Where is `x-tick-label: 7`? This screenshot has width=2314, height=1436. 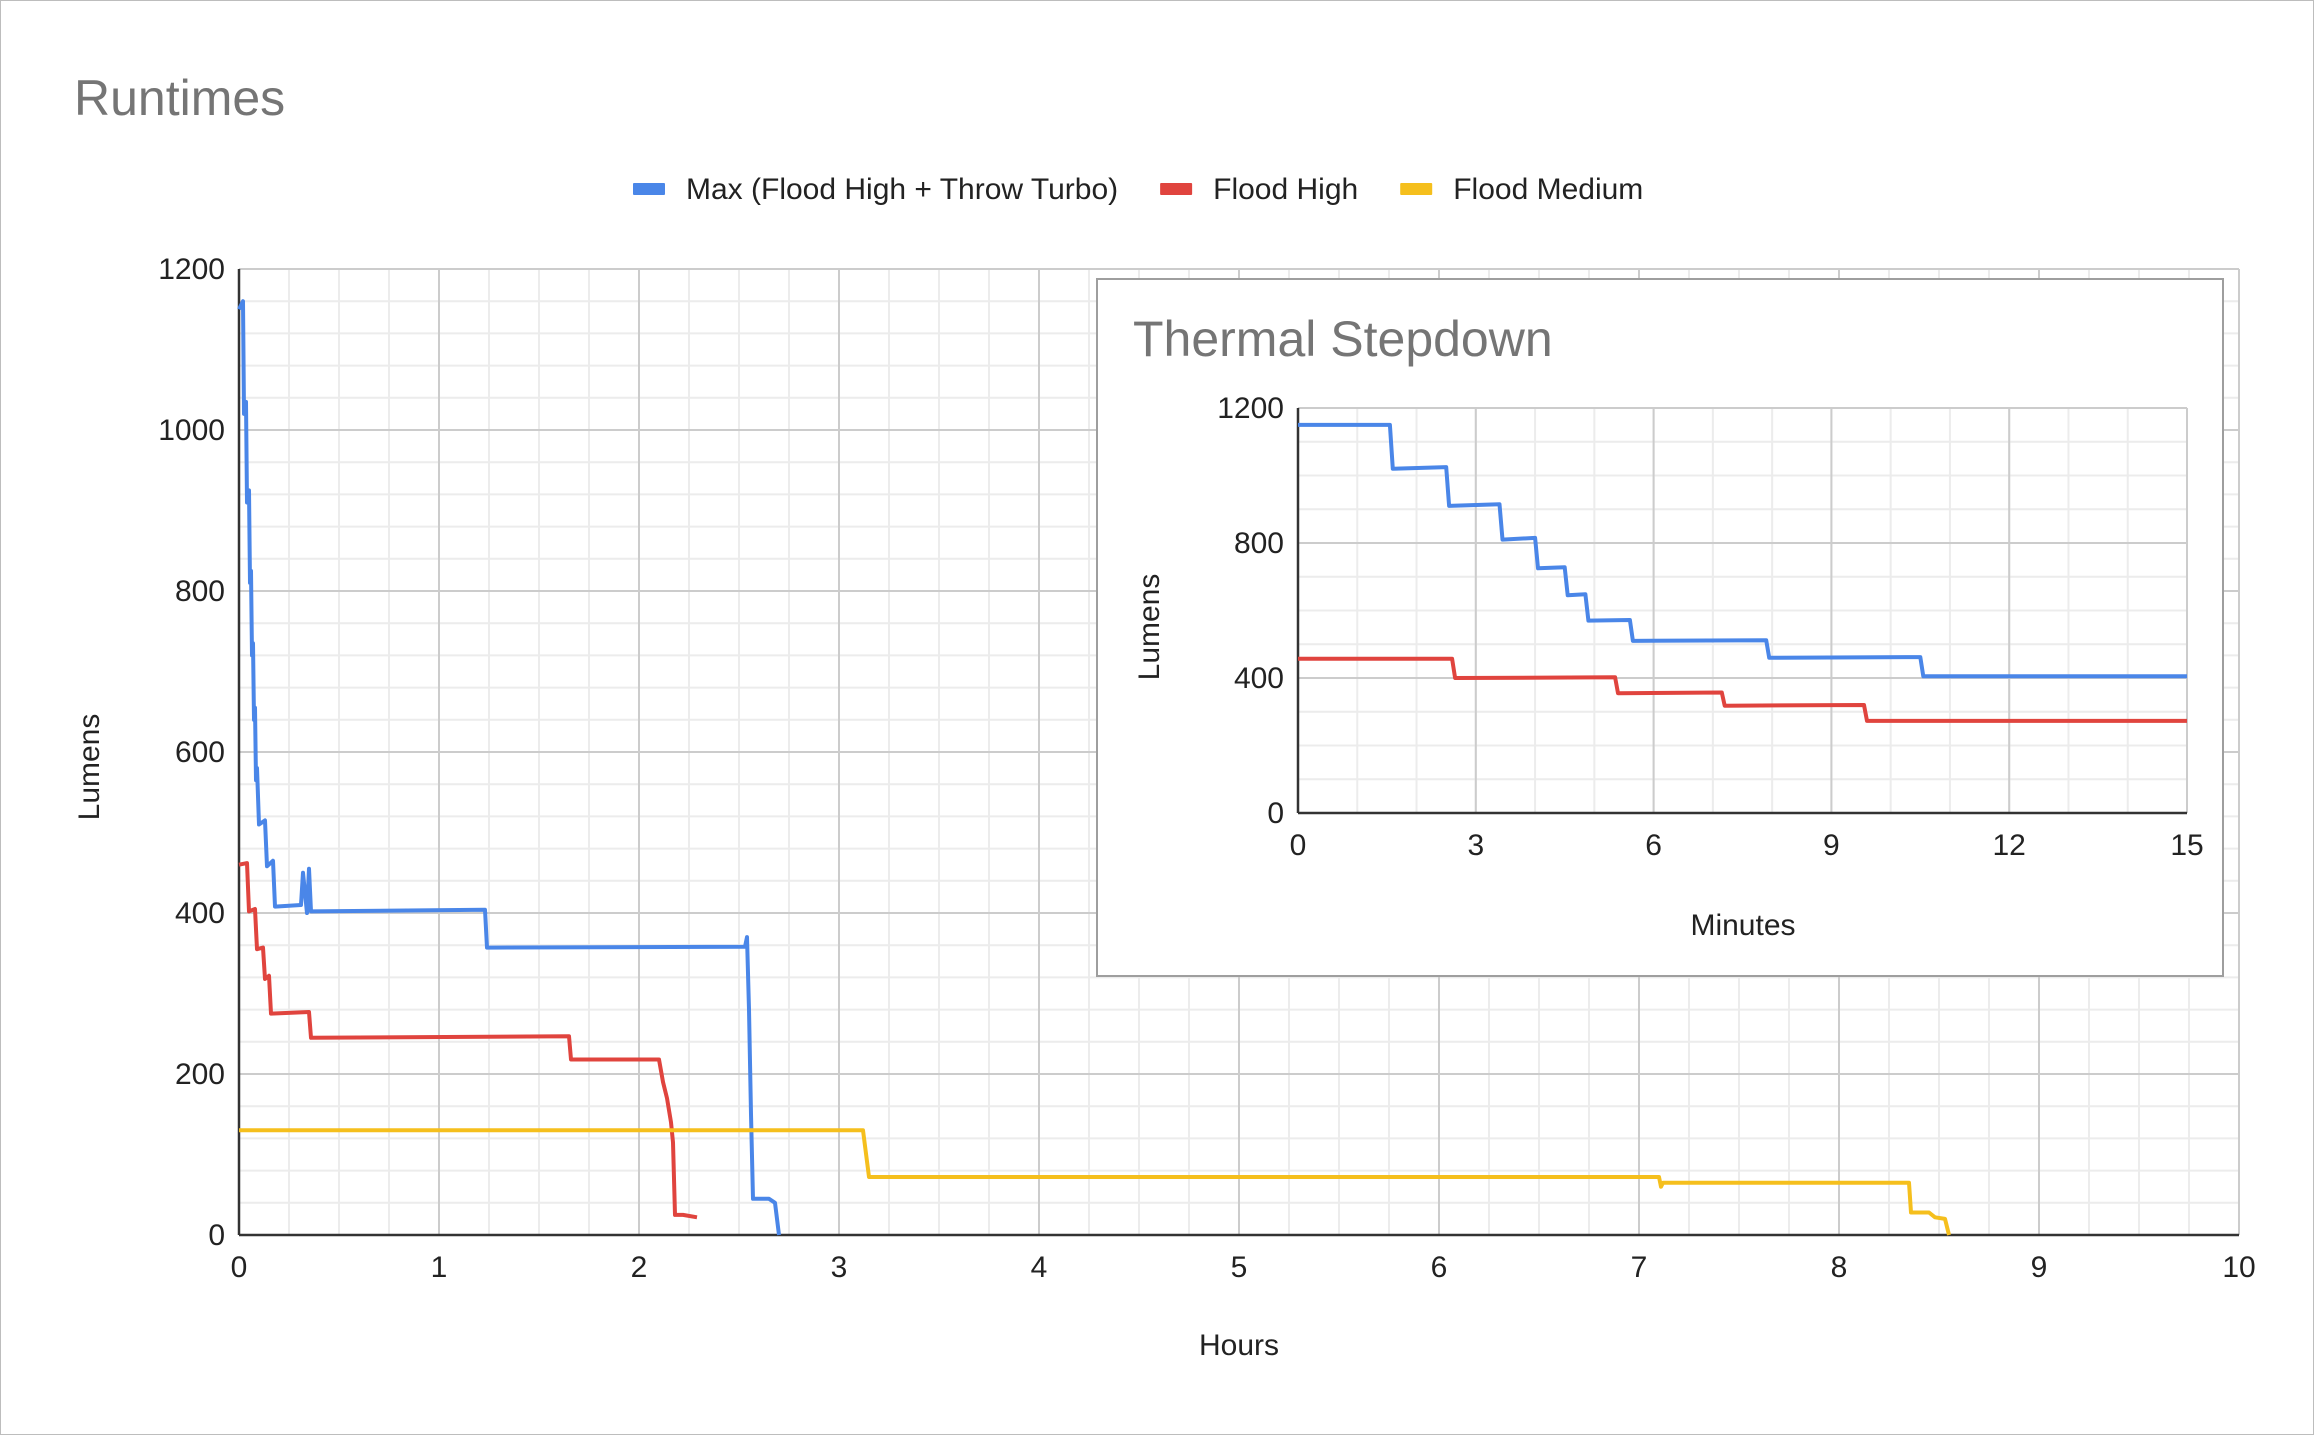
x-tick-label: 7 is located at coordinates (1639, 1267).